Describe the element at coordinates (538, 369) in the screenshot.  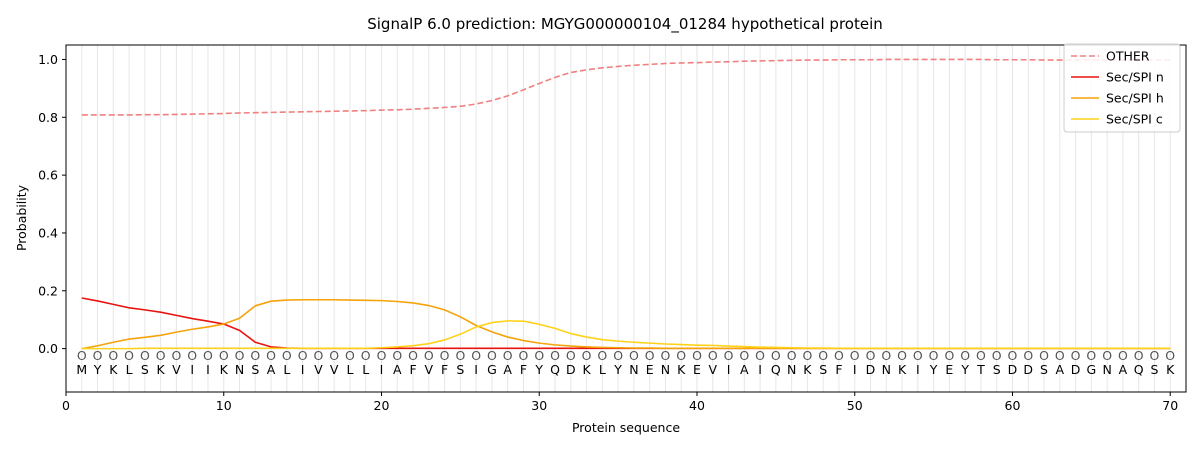
I see `residue-30: Y` at that location.